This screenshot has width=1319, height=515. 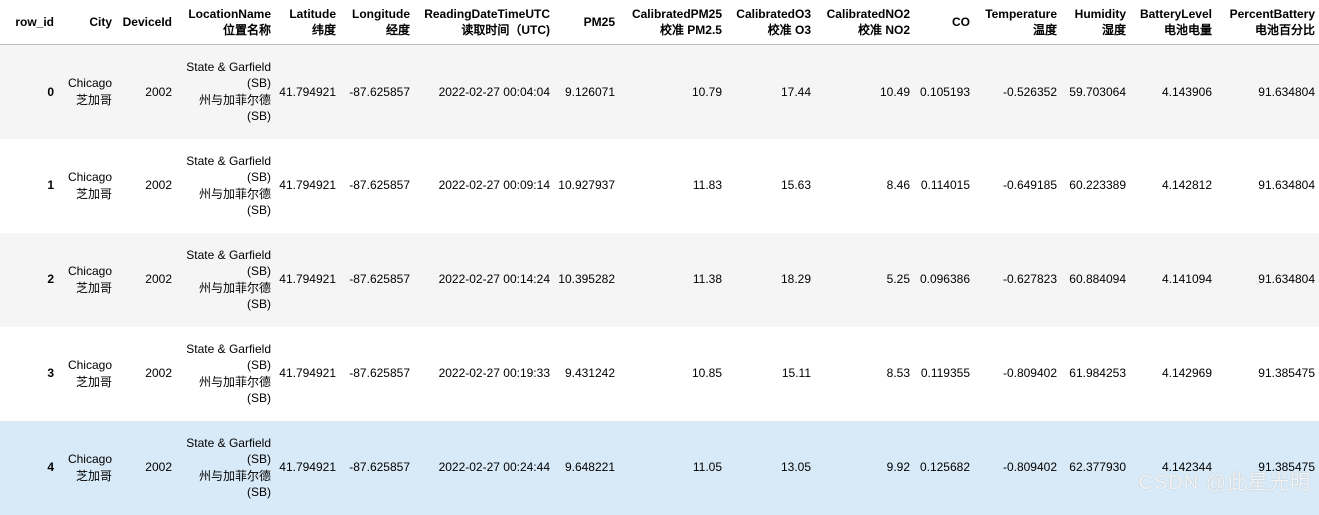 What do you see at coordinates (494, 91) in the screenshot?
I see `reading-time-cell: 2022-02-27 00:04:04` at bounding box center [494, 91].